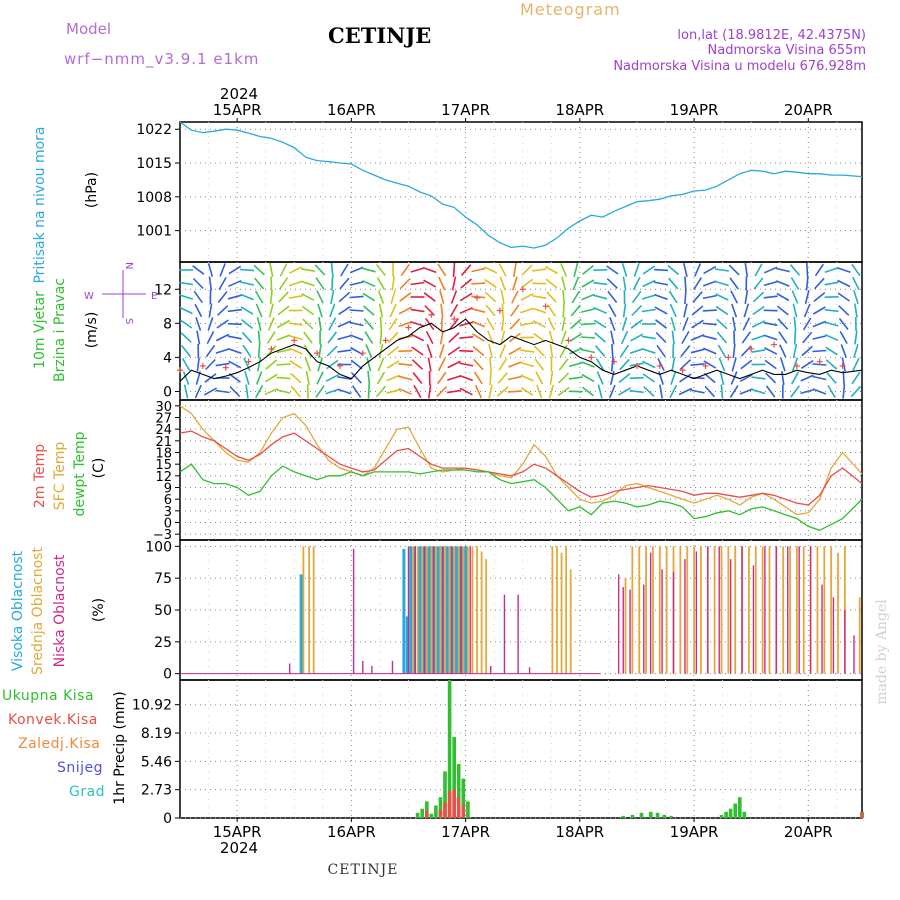 Image resolution: width=900 pixels, height=900 pixels. I want to click on cloud-label-high: Visoka Oblacnost, so click(18, 610).